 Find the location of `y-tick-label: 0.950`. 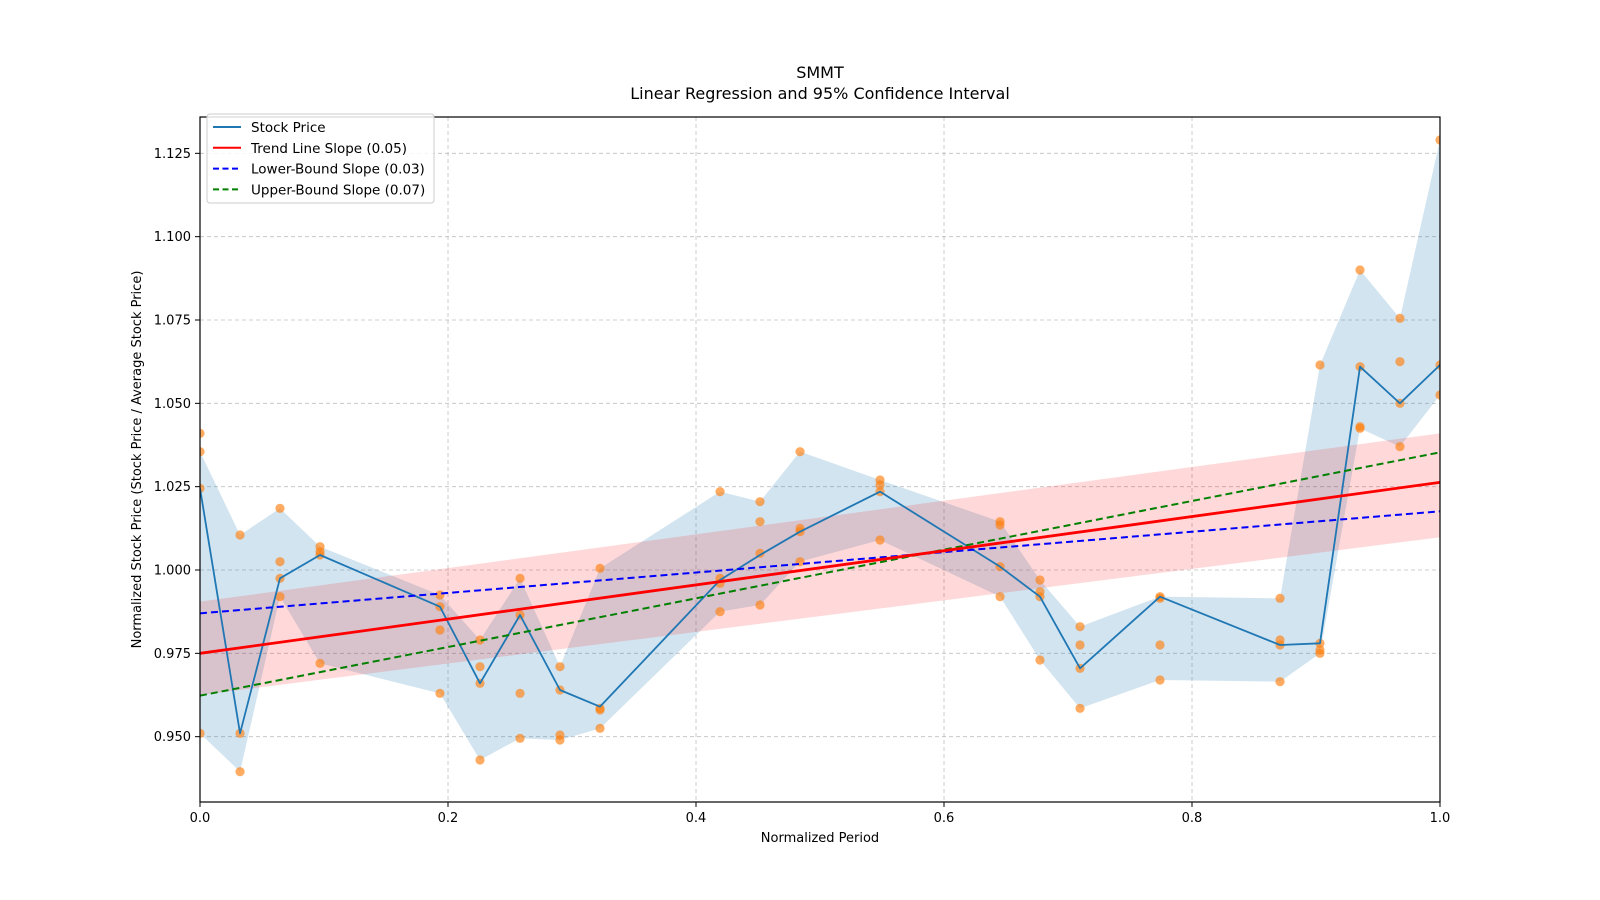

y-tick-label: 0.950 is located at coordinates (172, 737).